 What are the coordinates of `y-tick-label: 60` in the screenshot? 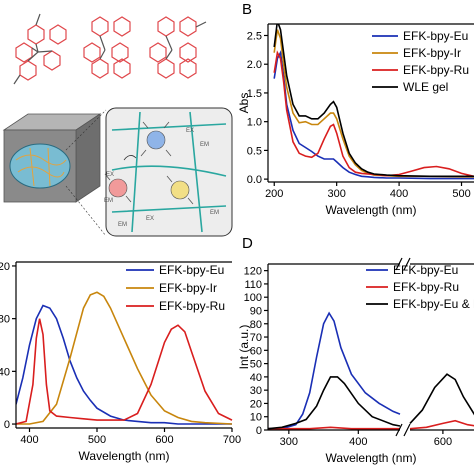 It's located at (256, 351).